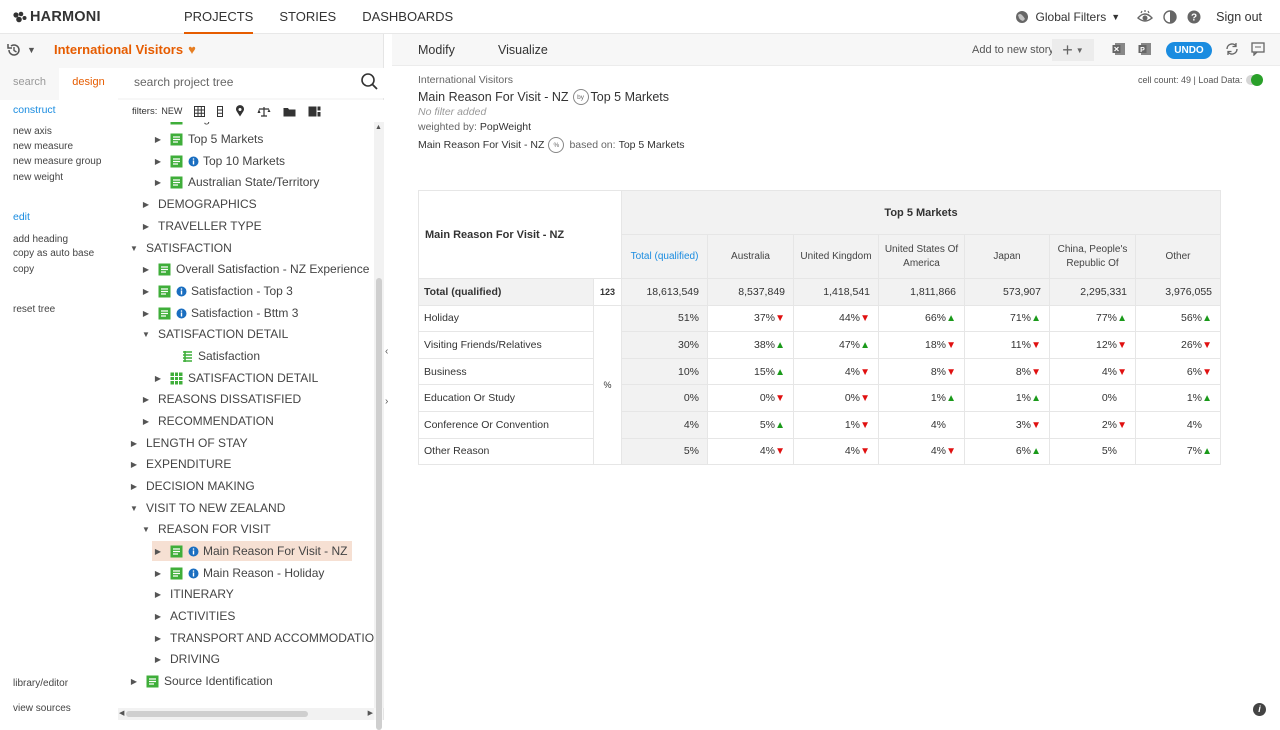  Describe the element at coordinates (664, 256) in the screenshot. I see `column-header: Total (qualified)` at that location.